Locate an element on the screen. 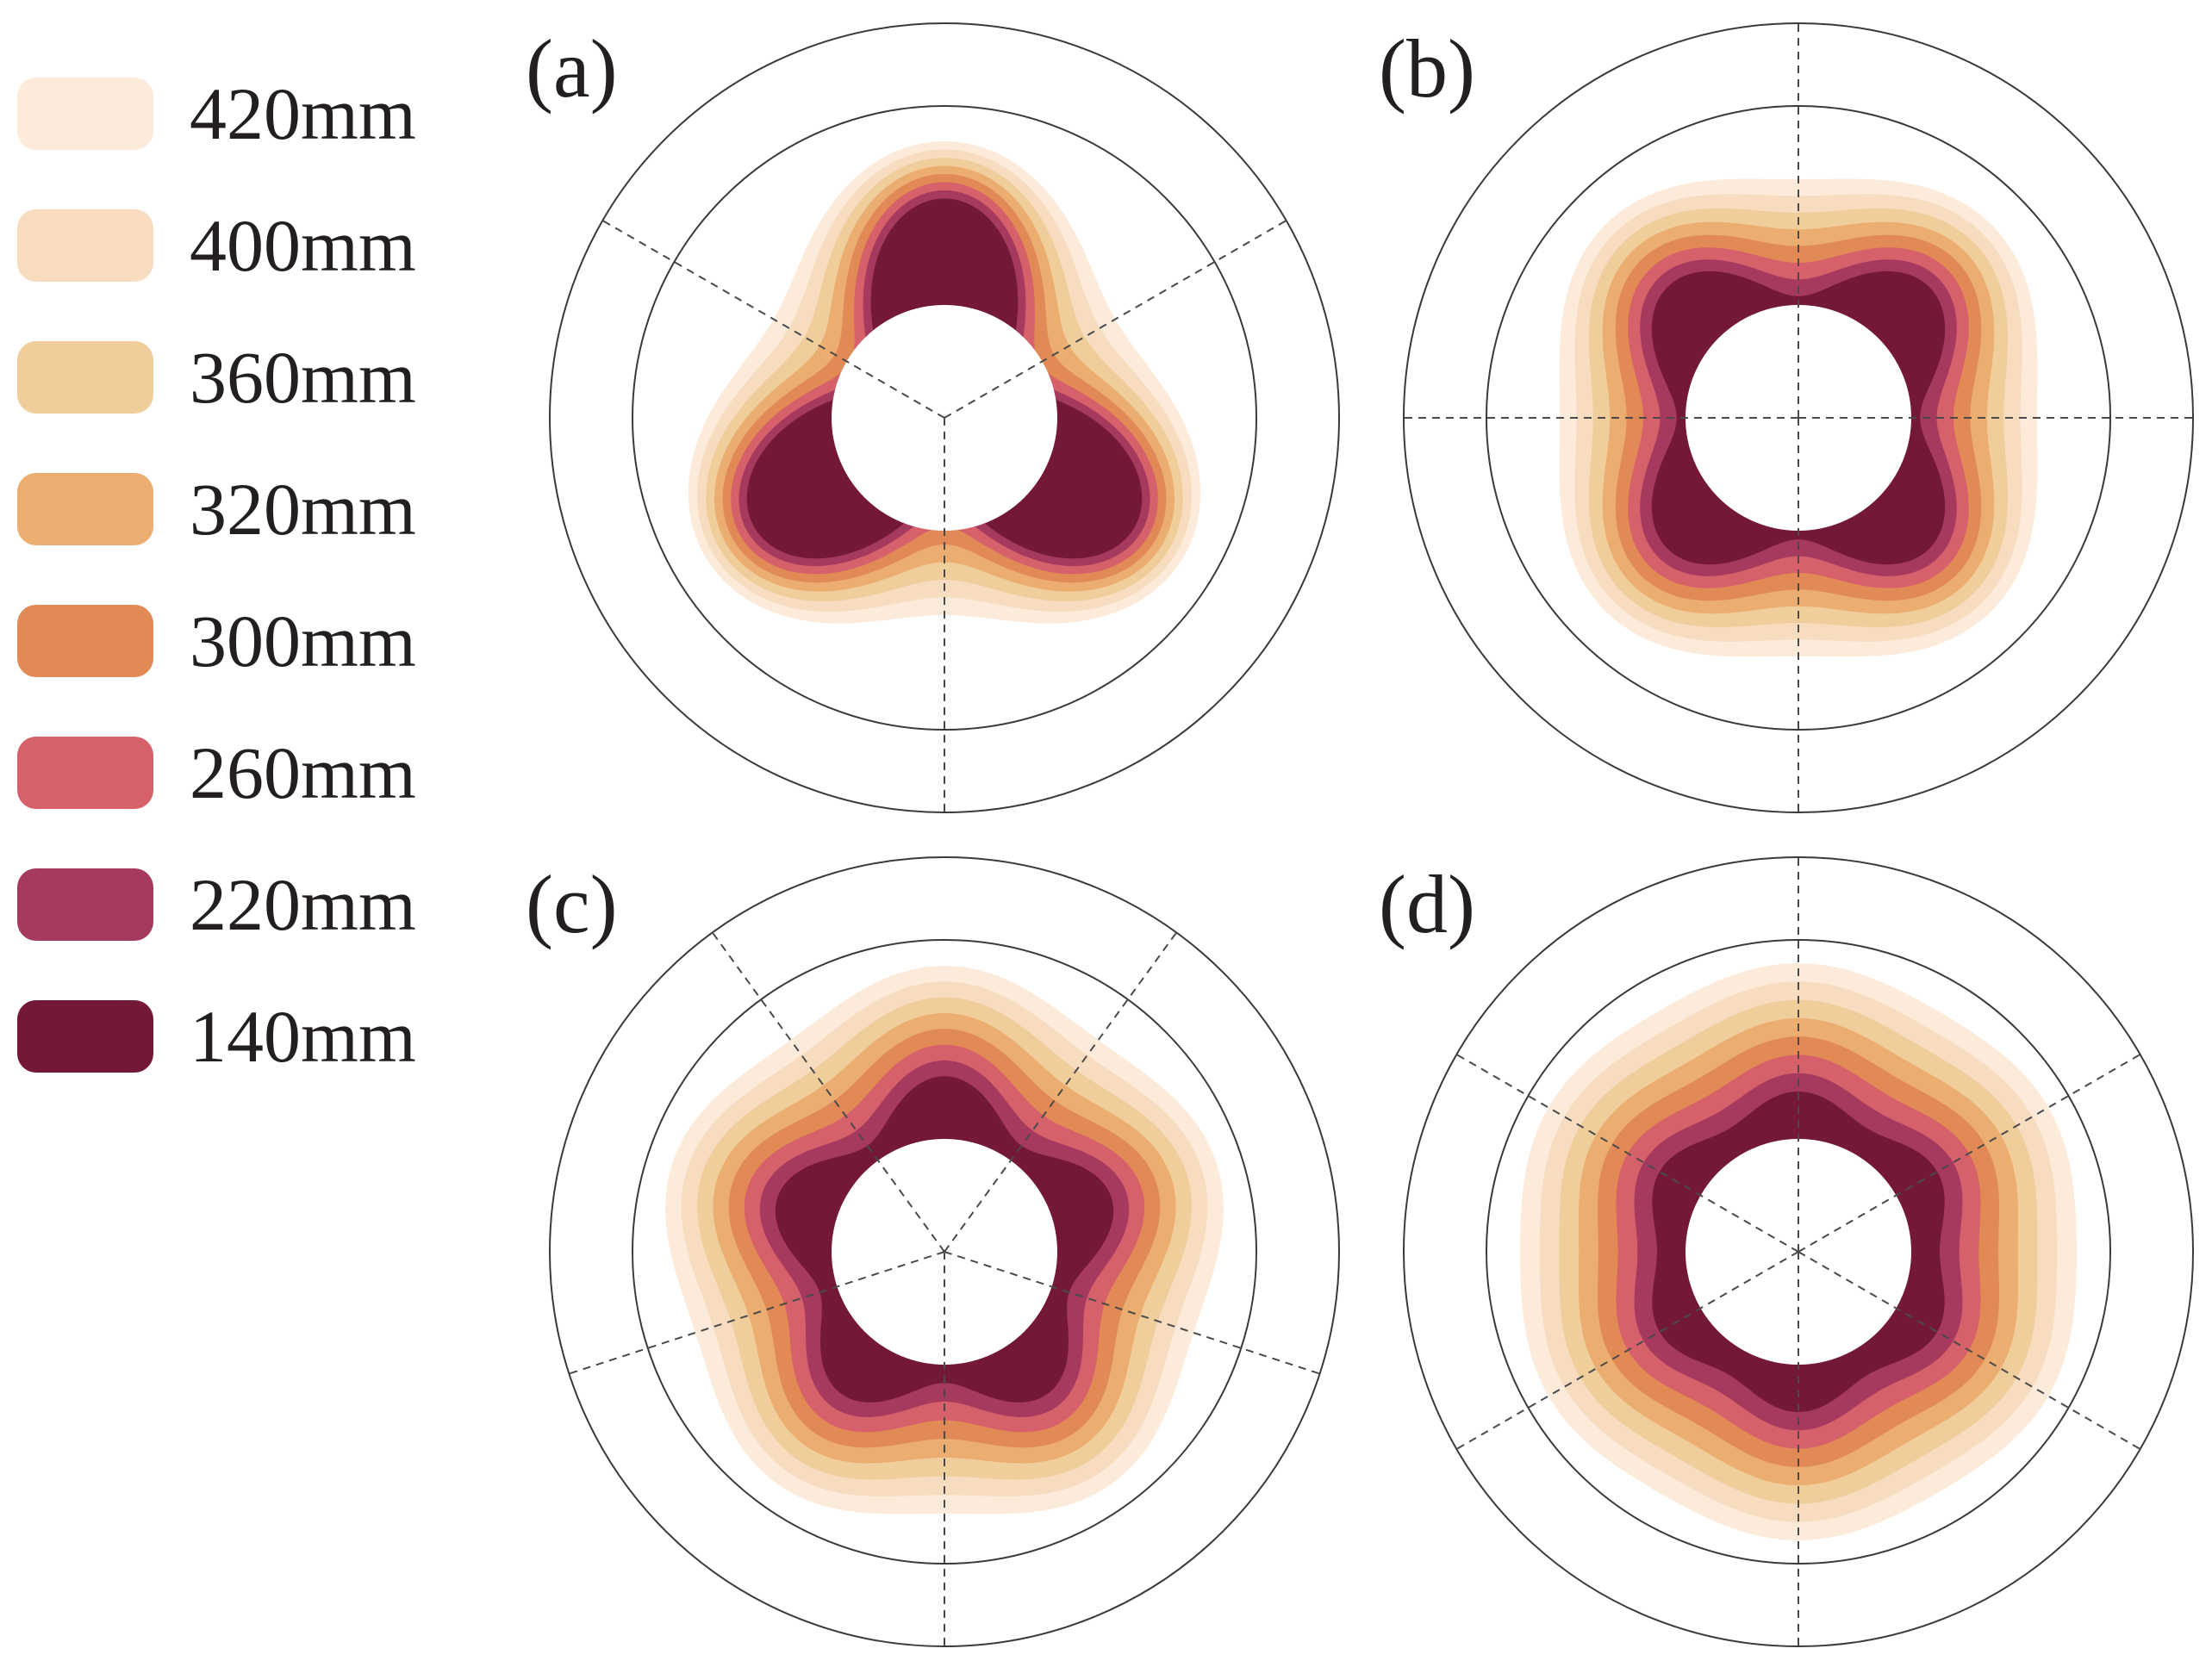 This screenshot has width=2212, height=1661. legend-item-400: 400mm is located at coordinates (241, 245).